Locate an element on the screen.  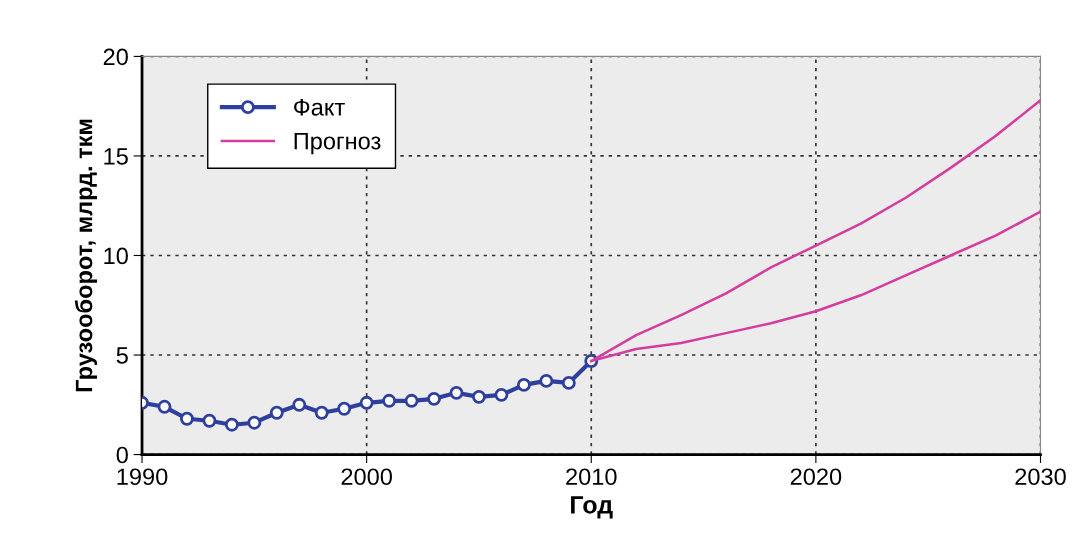
x-tick-label: 1990 is located at coordinates (142, 477).